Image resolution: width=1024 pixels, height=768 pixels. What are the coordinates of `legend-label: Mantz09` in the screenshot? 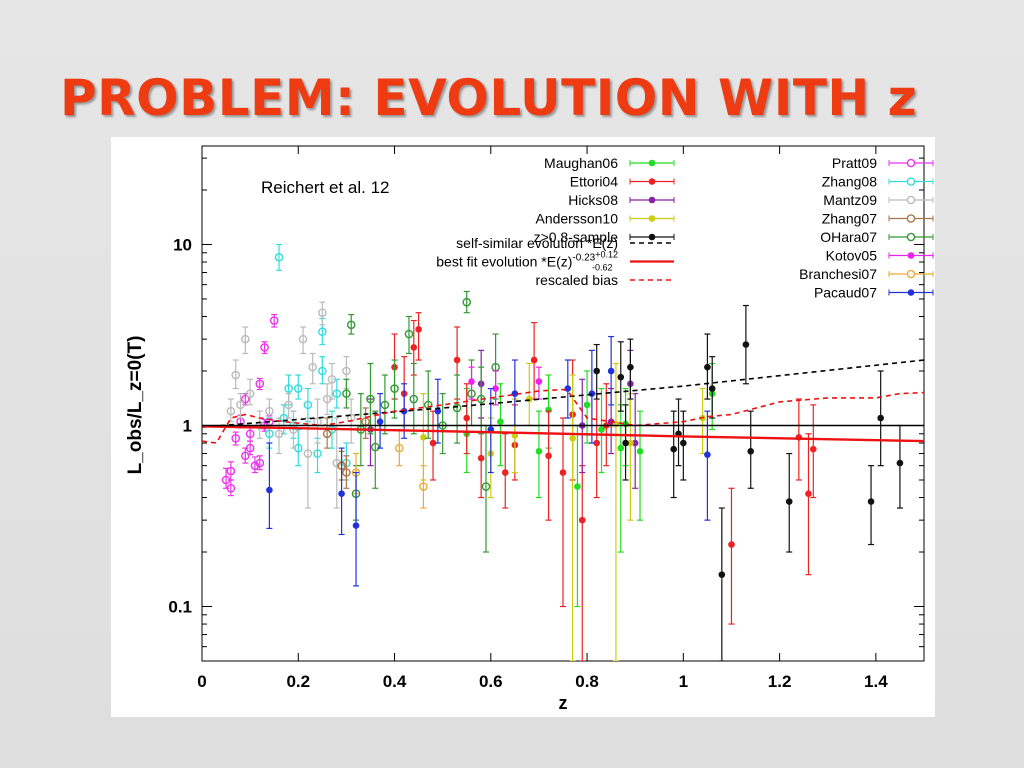 It's located at (850, 200).